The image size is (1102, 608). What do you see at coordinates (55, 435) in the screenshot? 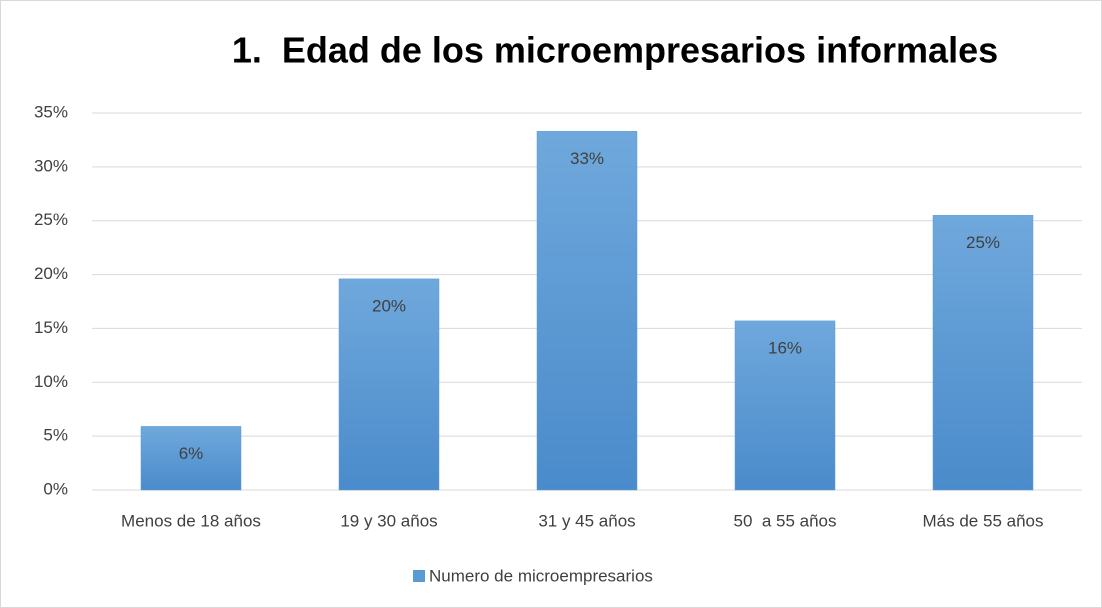
I see `y-tick-label: 5%` at bounding box center [55, 435].